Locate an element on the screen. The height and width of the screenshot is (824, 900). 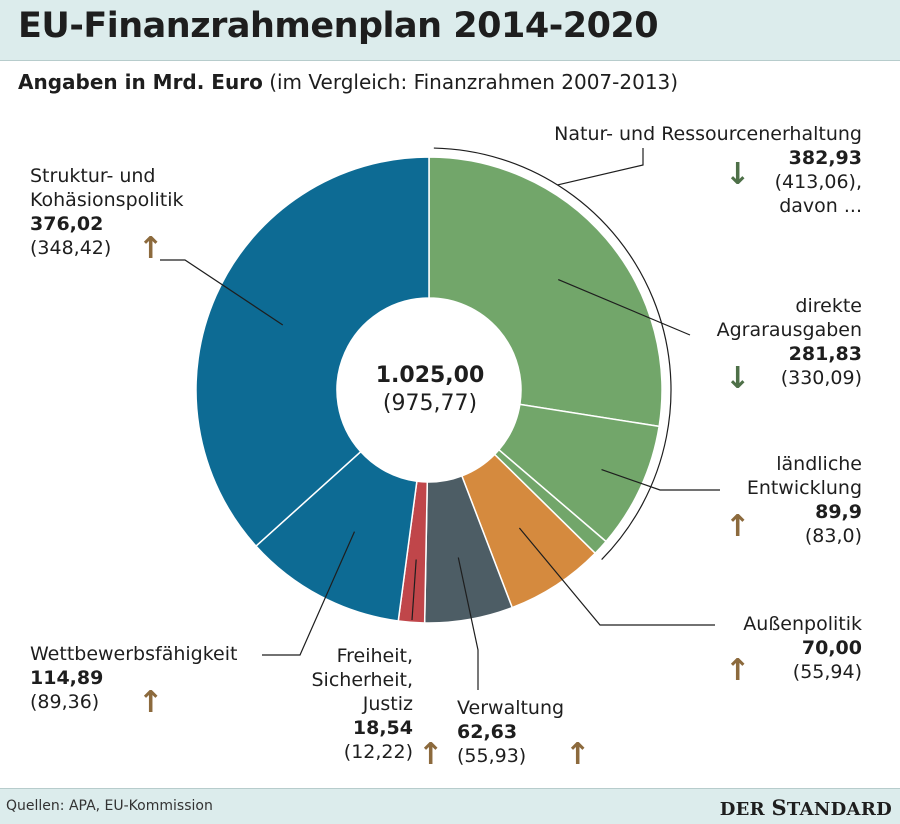
label-freiheit-value: 18,54 is located at coordinates (382, 728).